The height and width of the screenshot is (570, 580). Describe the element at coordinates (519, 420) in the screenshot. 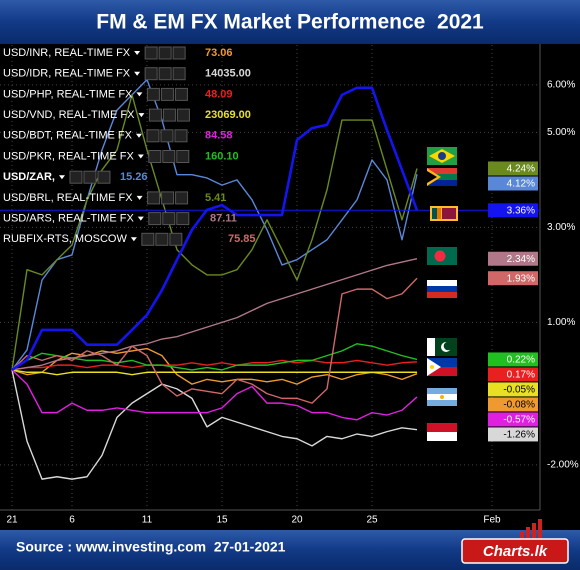

I see `end-label: -0.57%` at that location.